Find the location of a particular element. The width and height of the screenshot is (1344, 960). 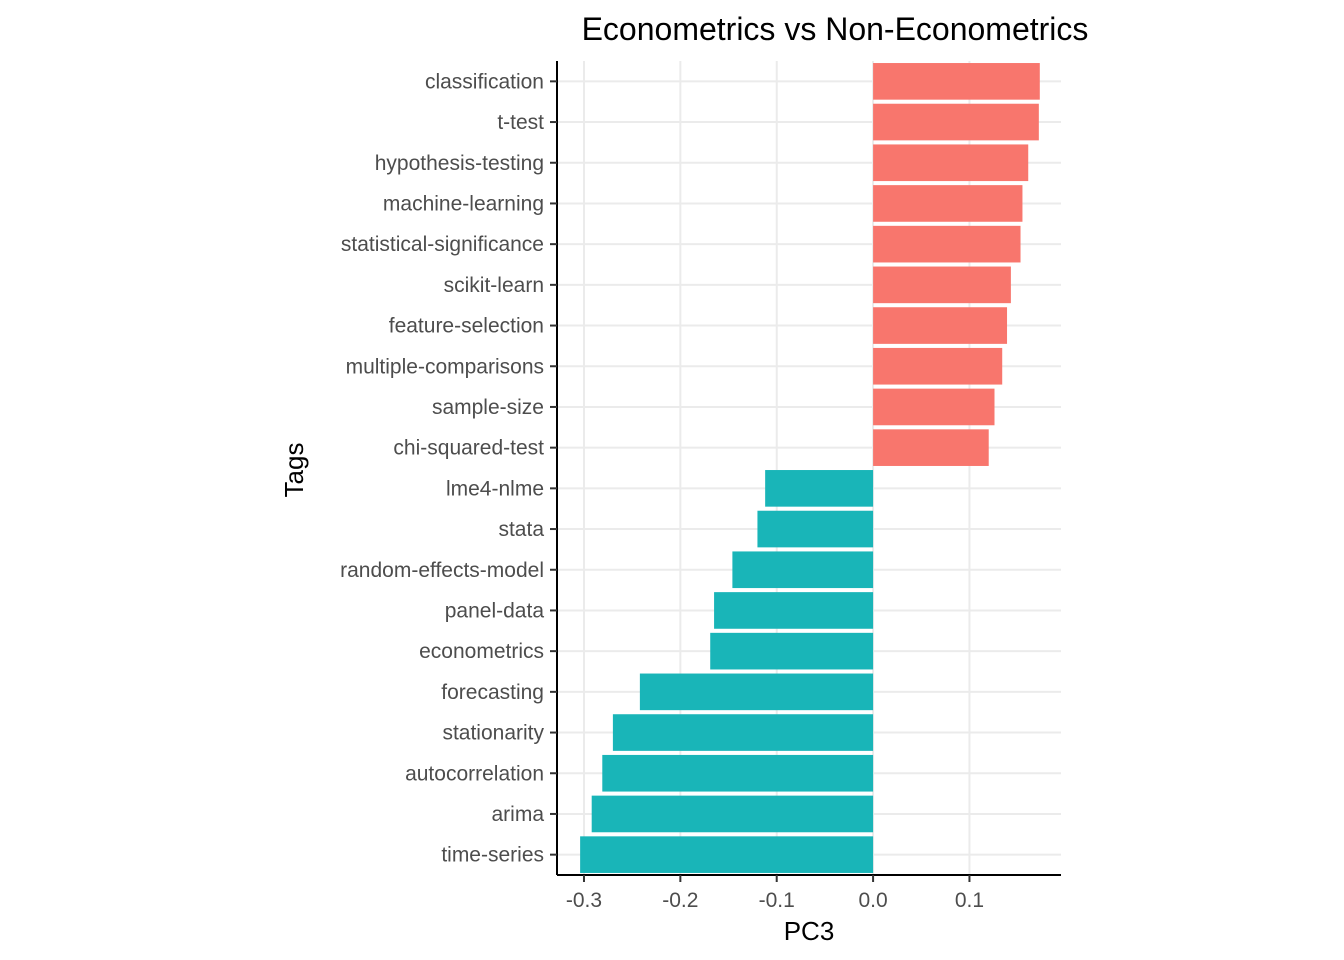

y-tick-label: machine-learning is located at coordinates (463, 203).